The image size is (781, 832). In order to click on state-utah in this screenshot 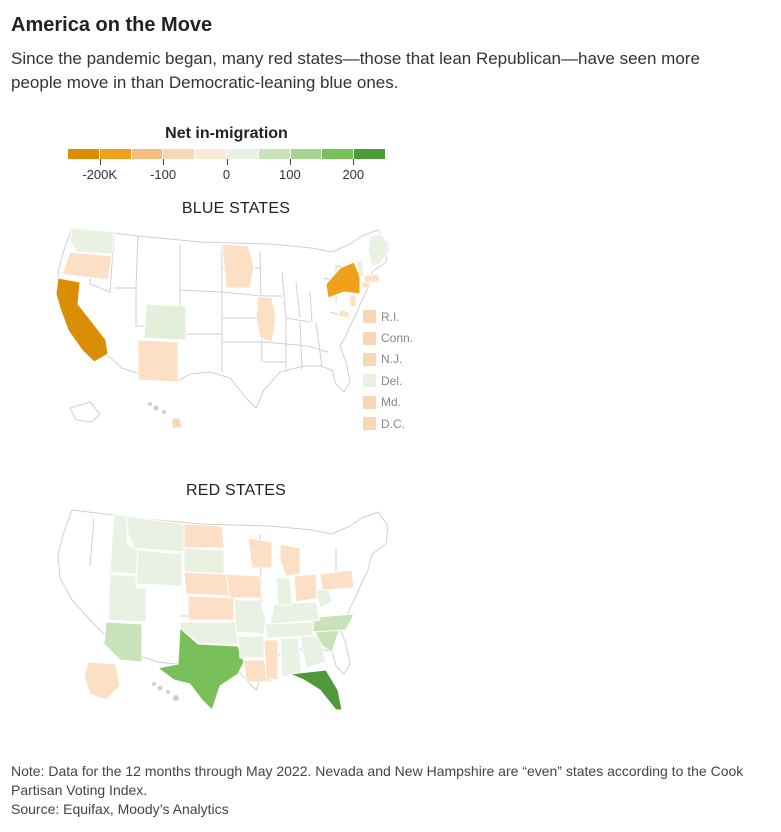, I will do `click(127, 598)`.